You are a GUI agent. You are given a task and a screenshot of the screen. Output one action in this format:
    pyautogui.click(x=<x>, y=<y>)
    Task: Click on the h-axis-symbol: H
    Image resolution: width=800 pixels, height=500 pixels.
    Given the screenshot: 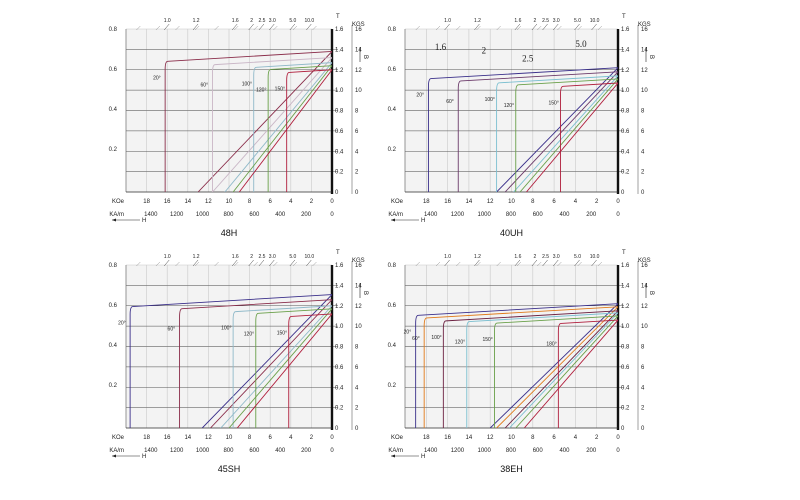 What is the action you would take?
    pyautogui.click(x=144, y=221)
    